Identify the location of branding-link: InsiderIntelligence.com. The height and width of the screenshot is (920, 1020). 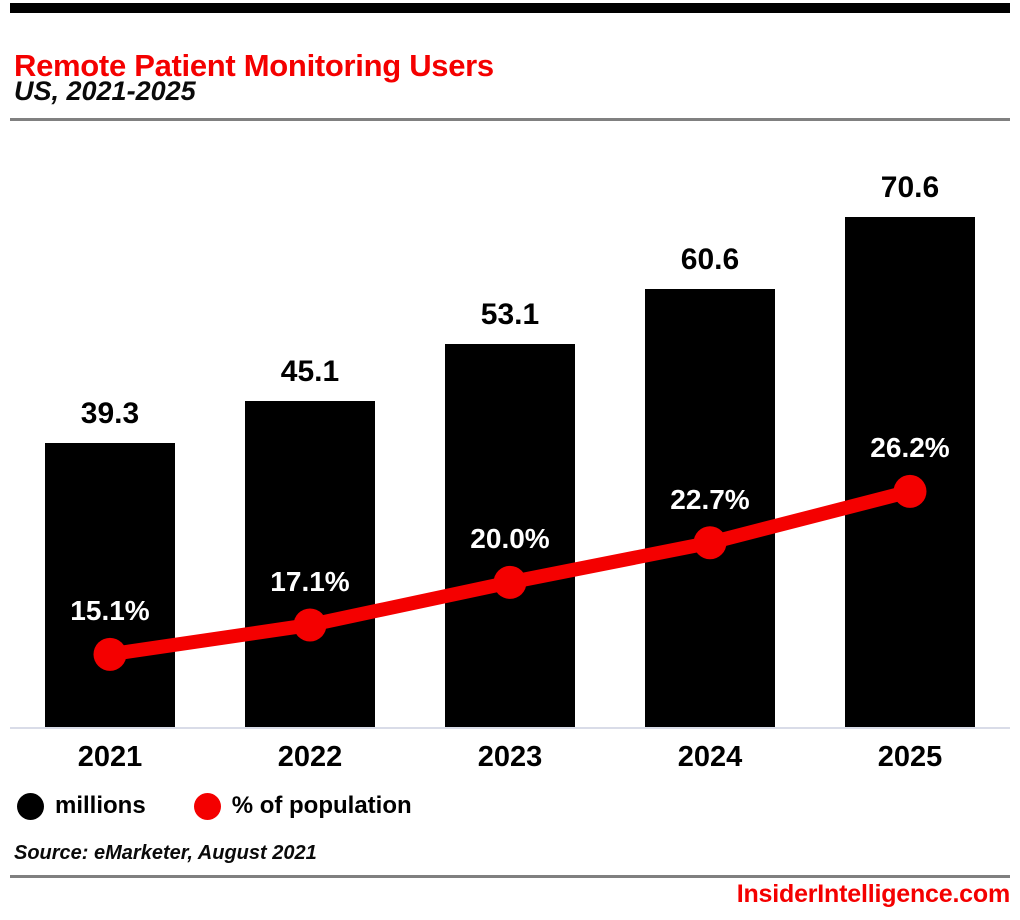
(873, 894).